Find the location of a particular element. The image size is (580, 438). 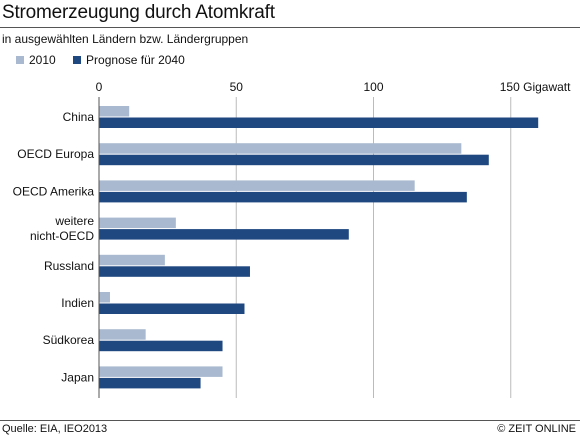

category-label: Südkorea is located at coordinates (69, 340).